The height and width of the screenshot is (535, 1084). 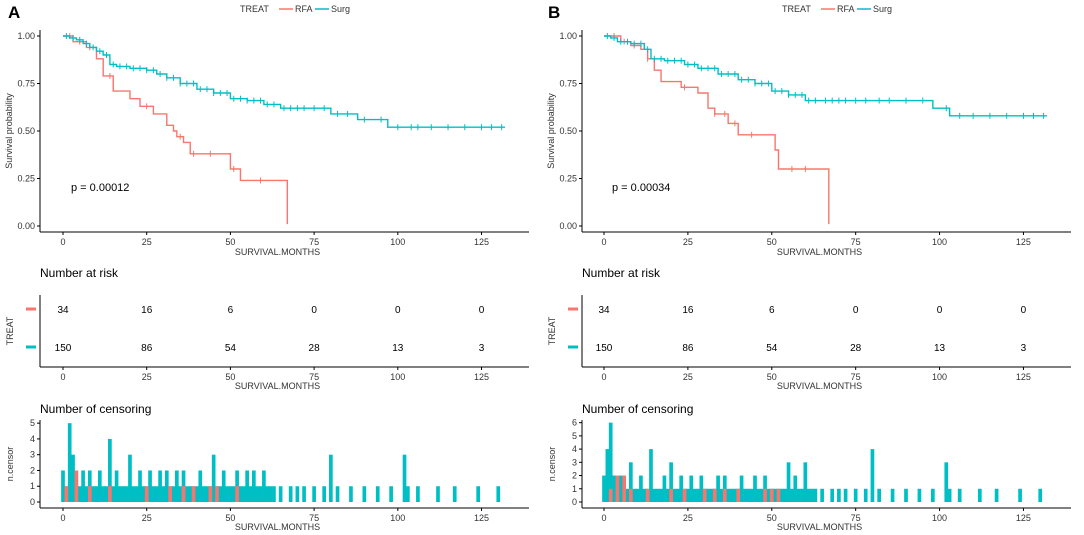 I want to click on risk-value: 28, so click(x=315, y=348).